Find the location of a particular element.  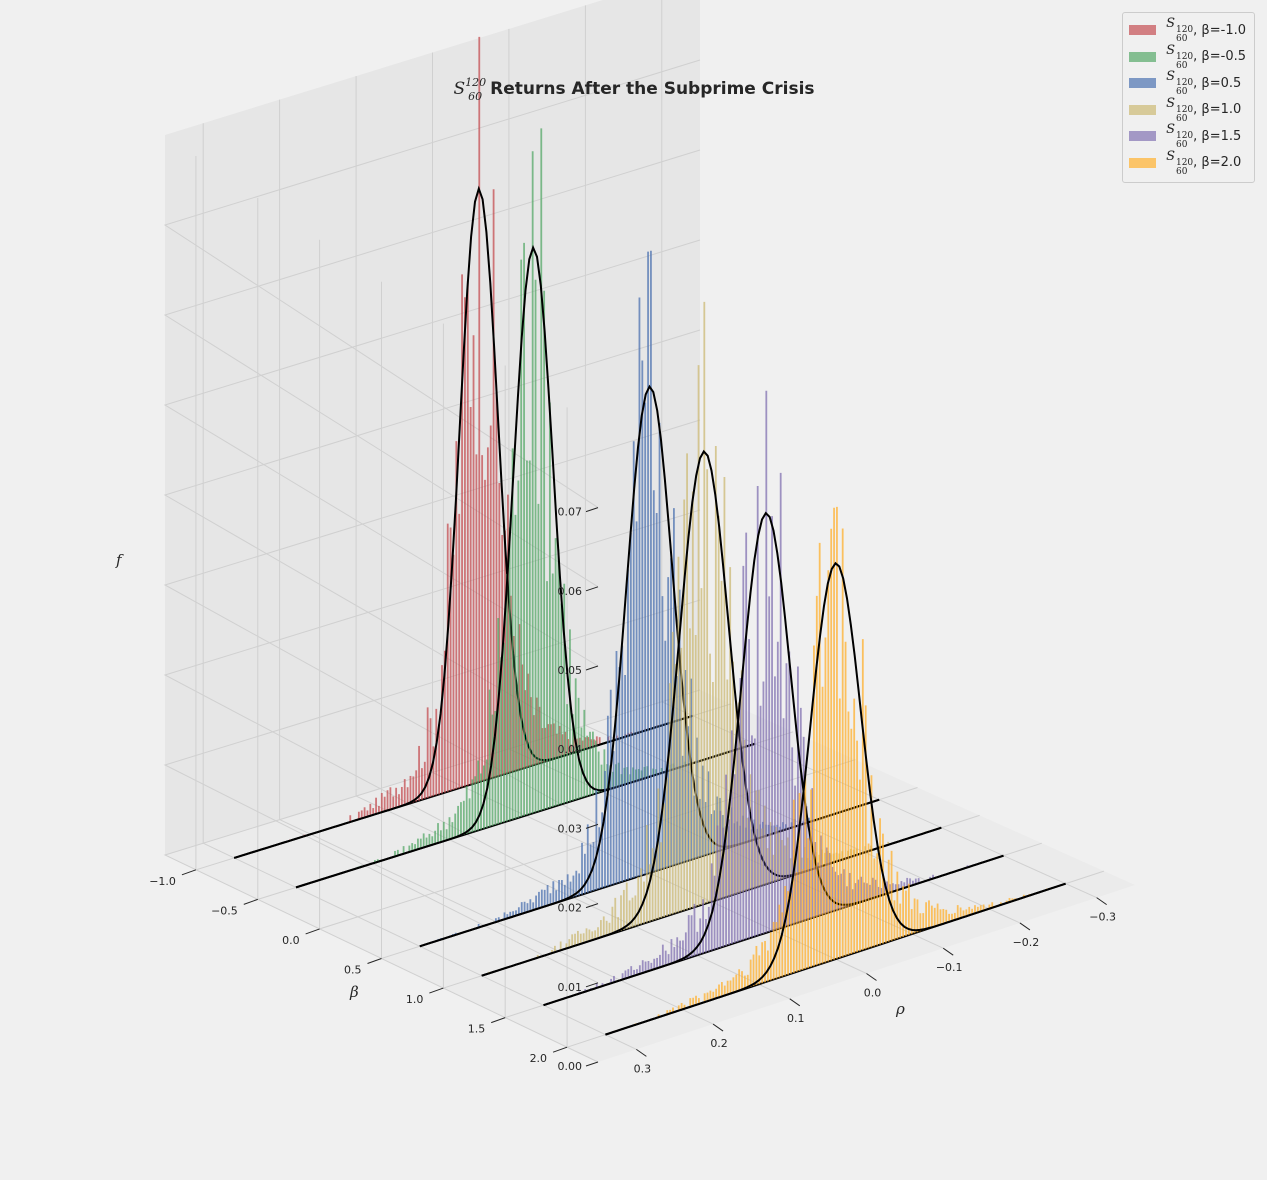

y-tick-label-1: −0.5 is located at coordinates (224, 910).